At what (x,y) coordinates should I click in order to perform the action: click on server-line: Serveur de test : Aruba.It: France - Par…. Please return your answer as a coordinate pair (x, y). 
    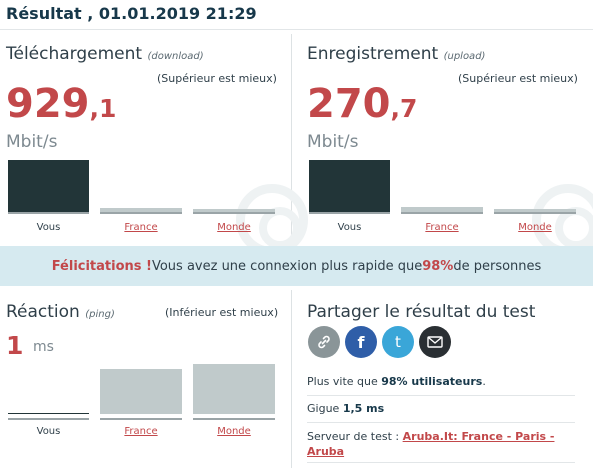
    Looking at the image, I should click on (430, 444).